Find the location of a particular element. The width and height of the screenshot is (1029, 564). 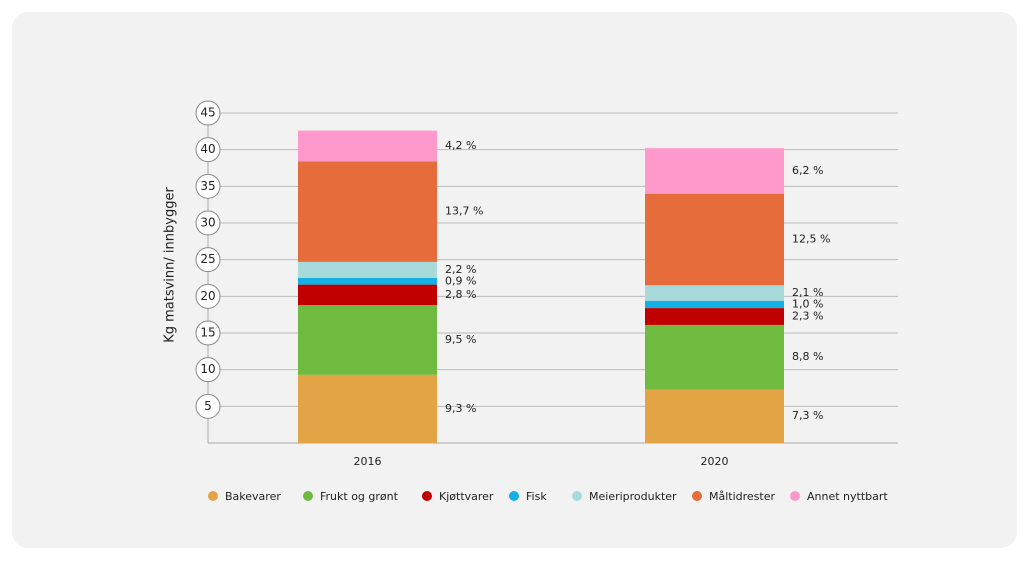

value-label: 13,7 % is located at coordinates (464, 211).